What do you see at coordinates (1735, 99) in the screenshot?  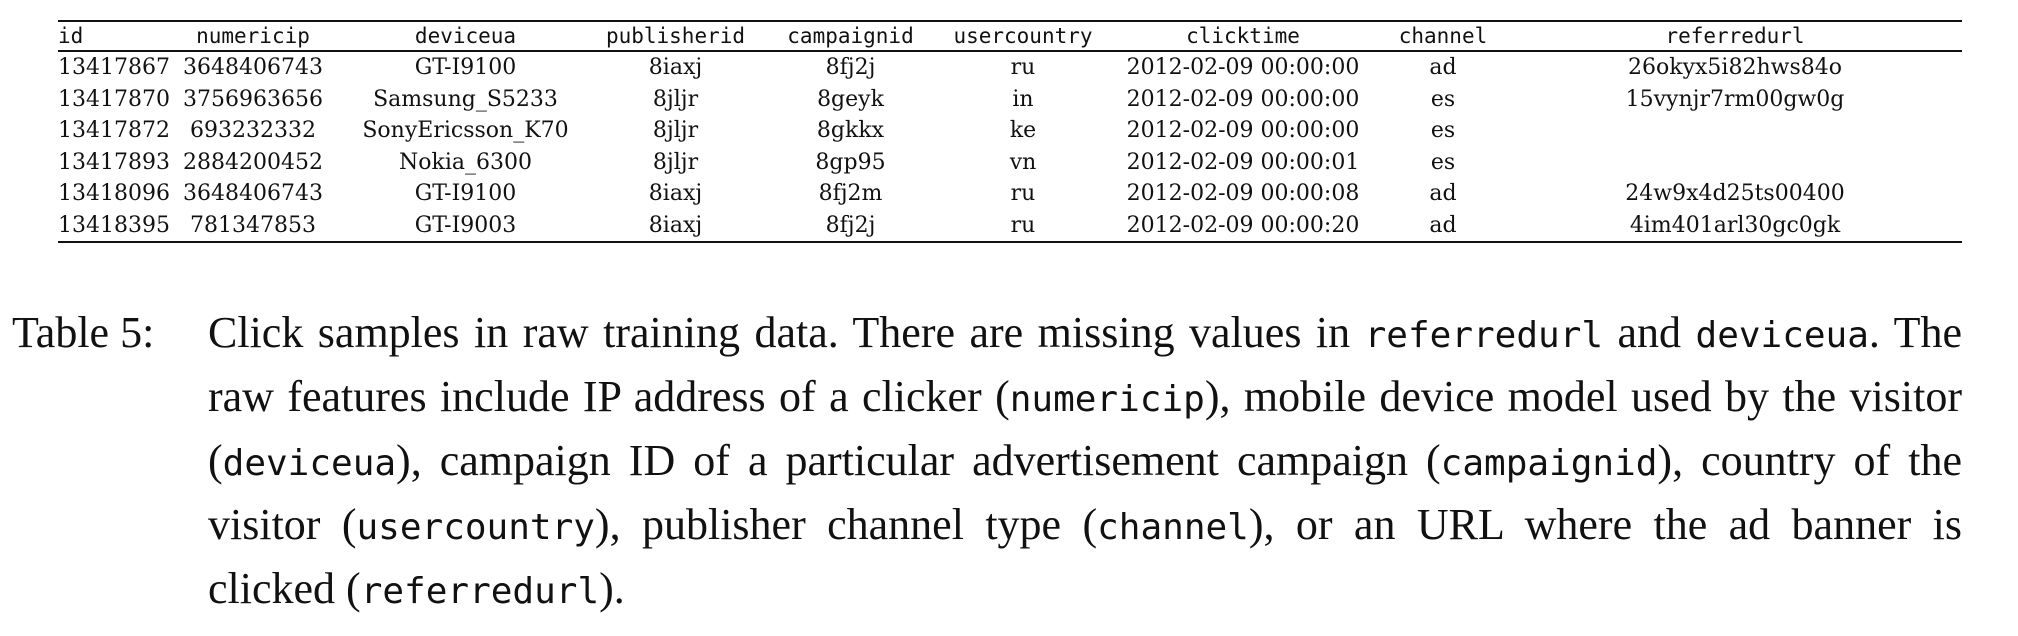 I see `table-cell: 15vynjr7rm00gw0g` at bounding box center [1735, 99].